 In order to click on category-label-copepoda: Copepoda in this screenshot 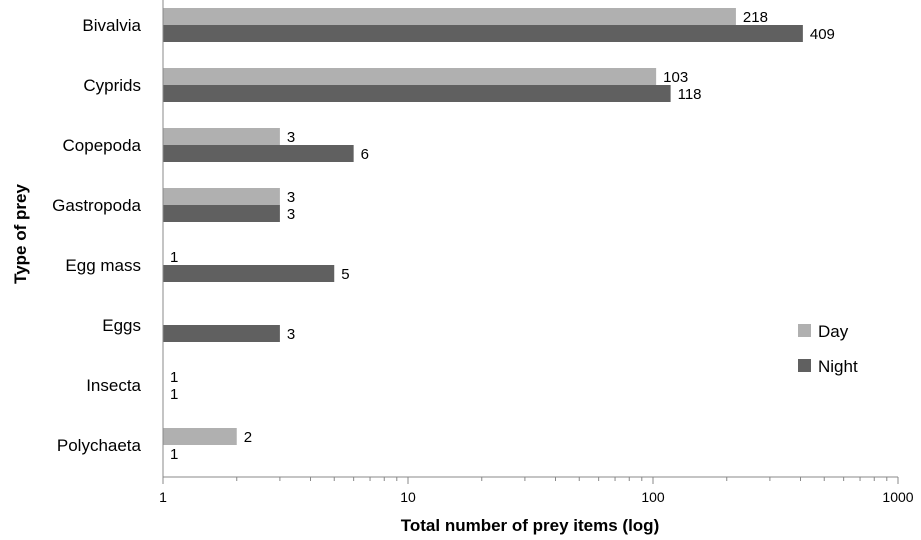, I will do `click(102, 145)`.